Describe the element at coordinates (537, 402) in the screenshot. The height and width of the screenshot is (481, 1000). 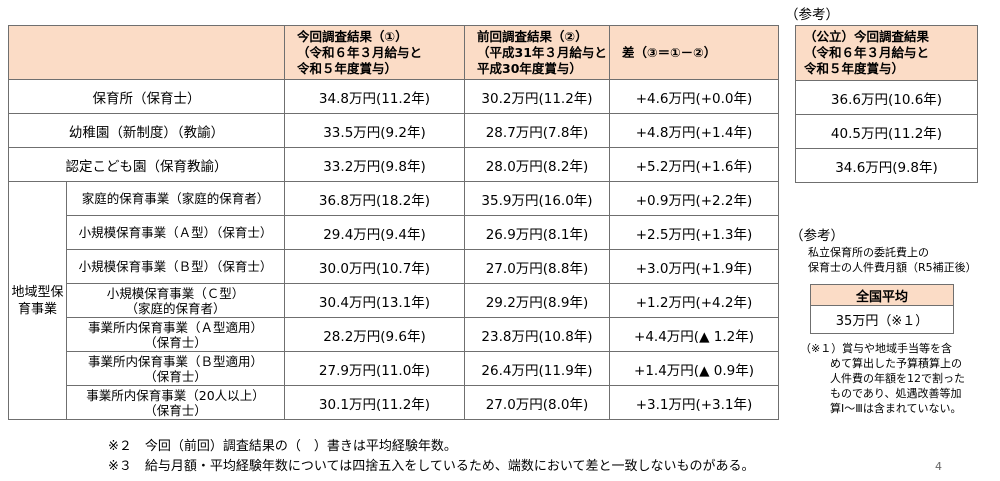
I see `previous-value: 27.0万円(8.0年)` at that location.